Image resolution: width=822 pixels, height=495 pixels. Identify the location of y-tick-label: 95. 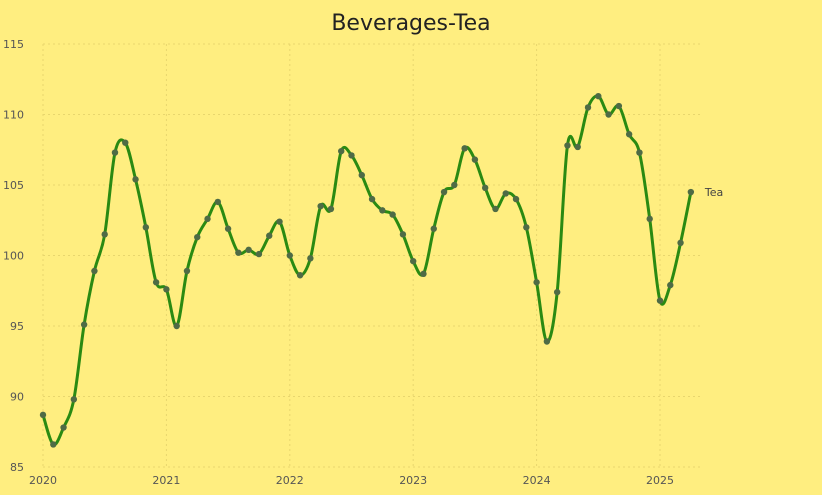
(17, 326).